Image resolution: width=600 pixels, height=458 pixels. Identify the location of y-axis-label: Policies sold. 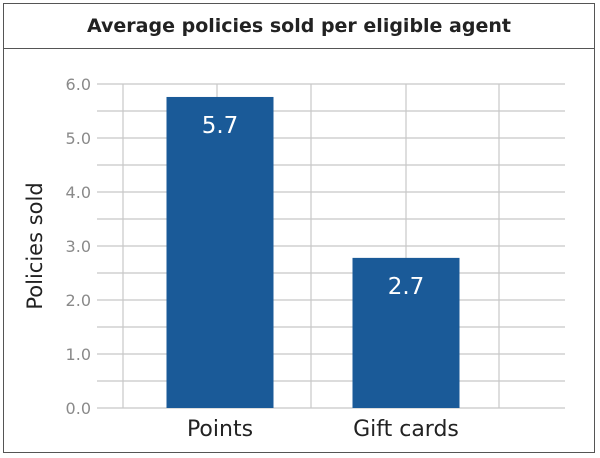
(35, 245).